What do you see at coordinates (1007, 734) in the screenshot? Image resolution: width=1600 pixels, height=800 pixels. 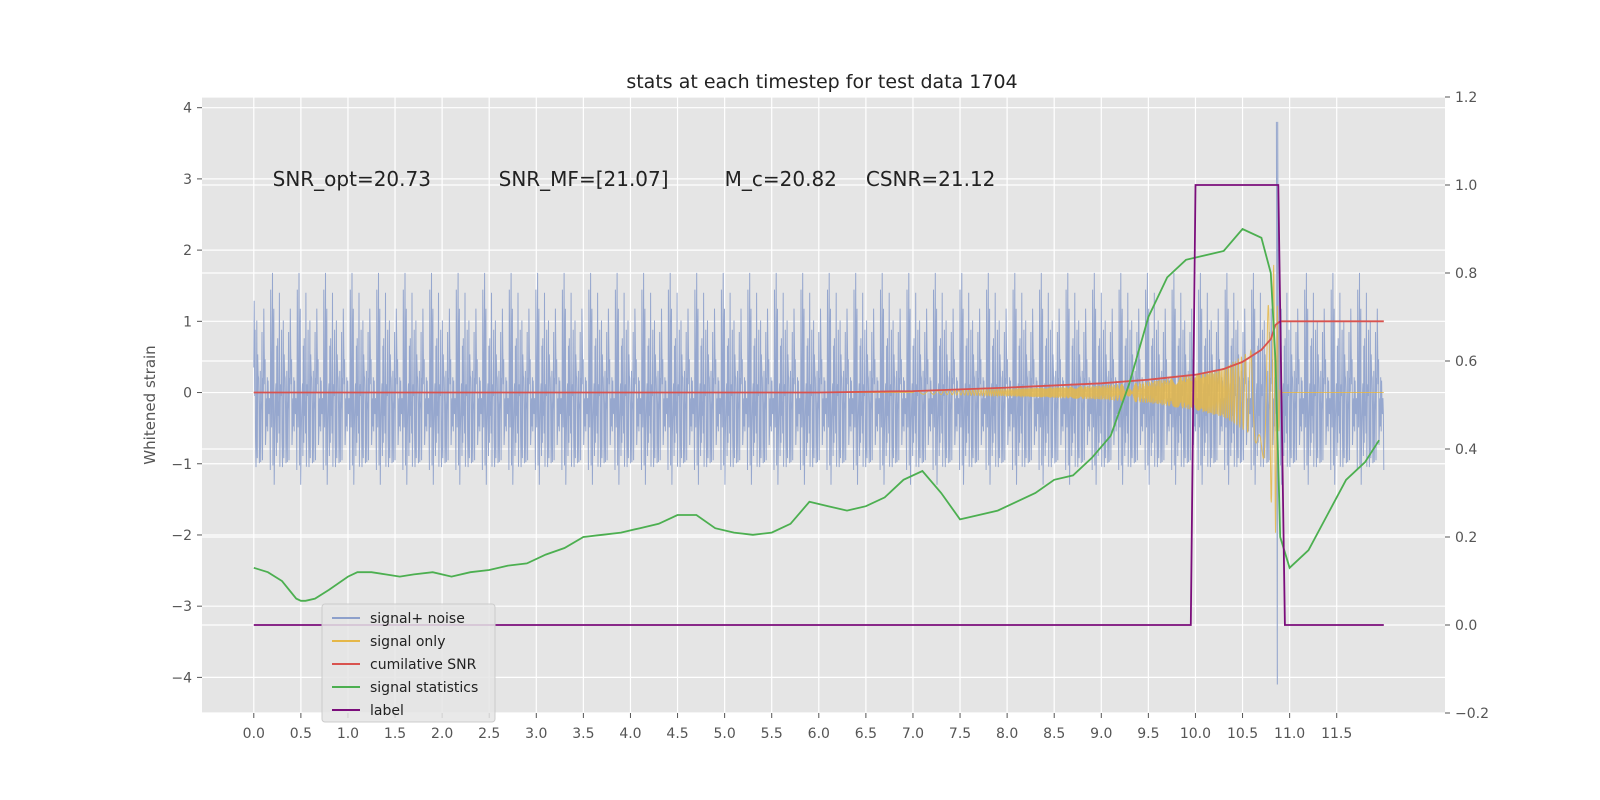 I see `x-tick-label: 8.0` at bounding box center [1007, 734].